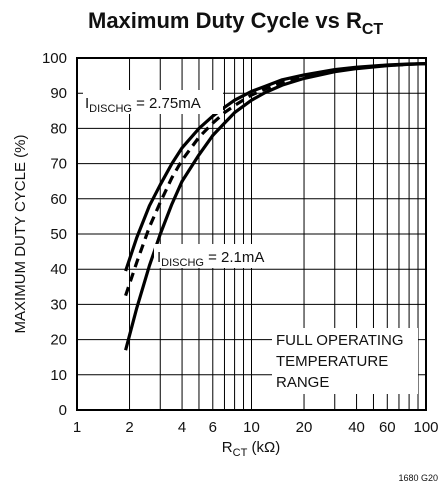 This screenshot has width=443, height=489. I want to click on chart-title-main: Maximum Duty Cycle vs R, so click(225, 20).